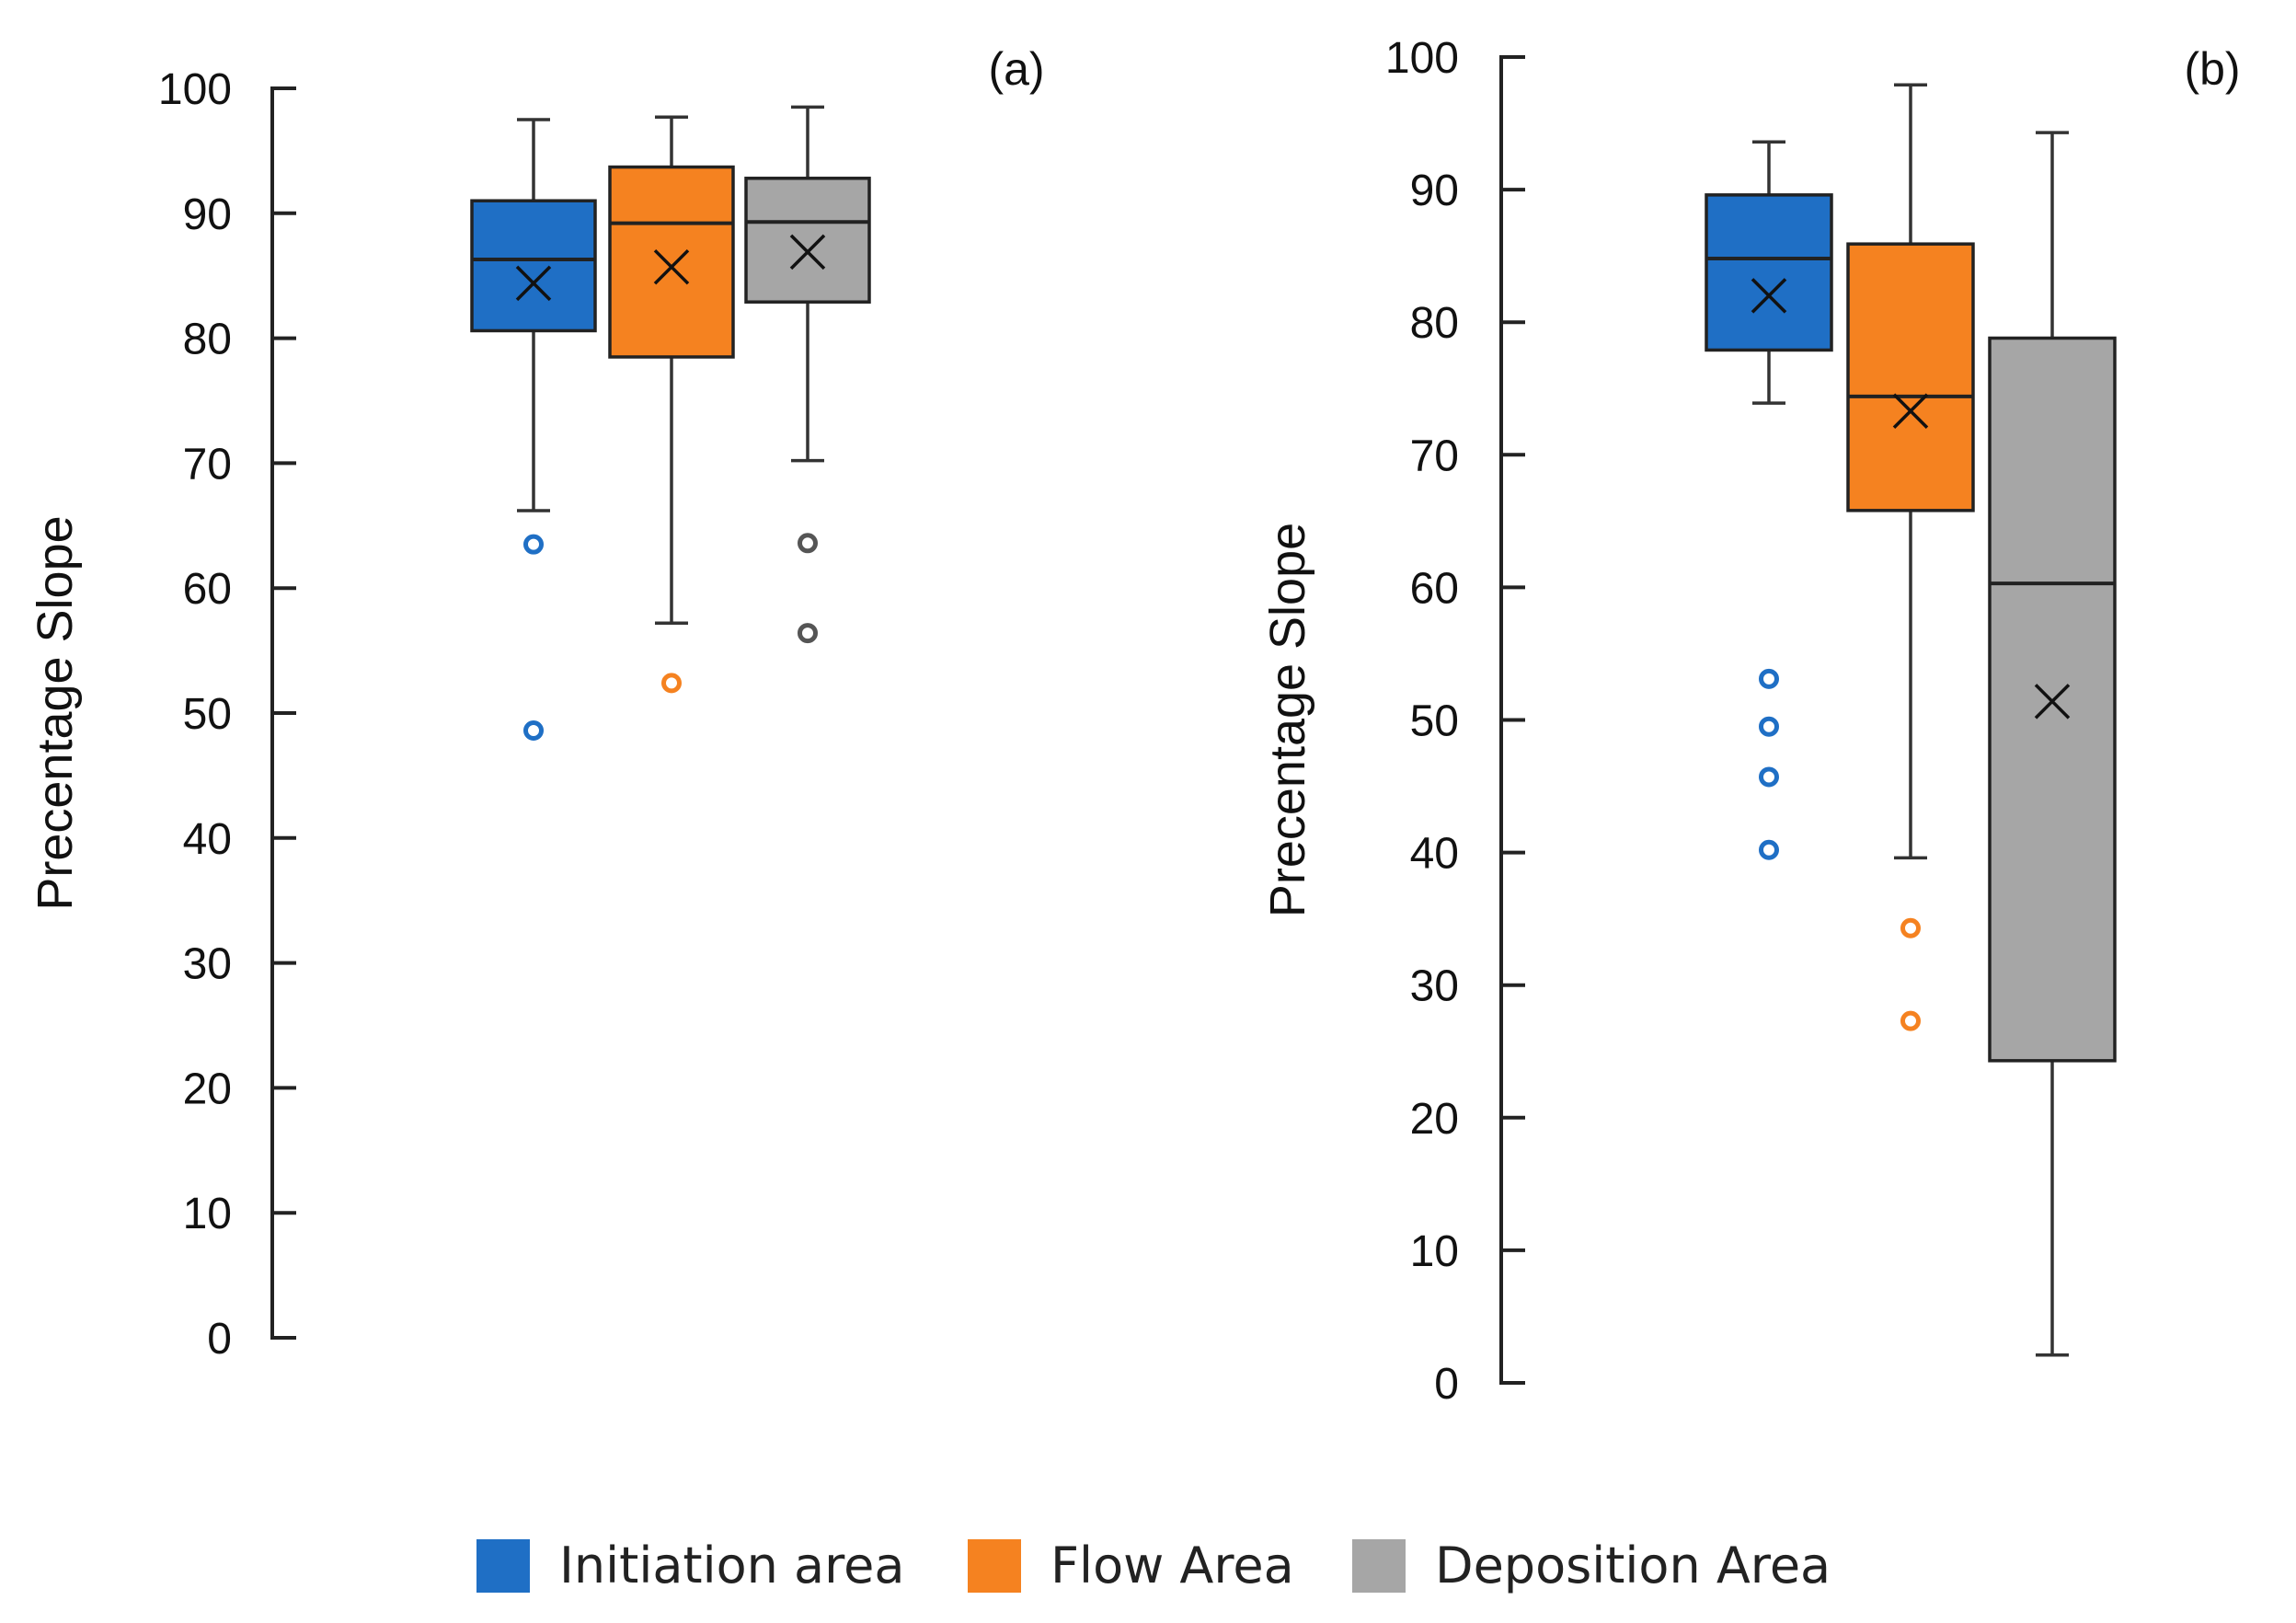 The width and height of the screenshot is (2296, 1623). I want to click on legend-label: Initiation area, so click(731, 1565).